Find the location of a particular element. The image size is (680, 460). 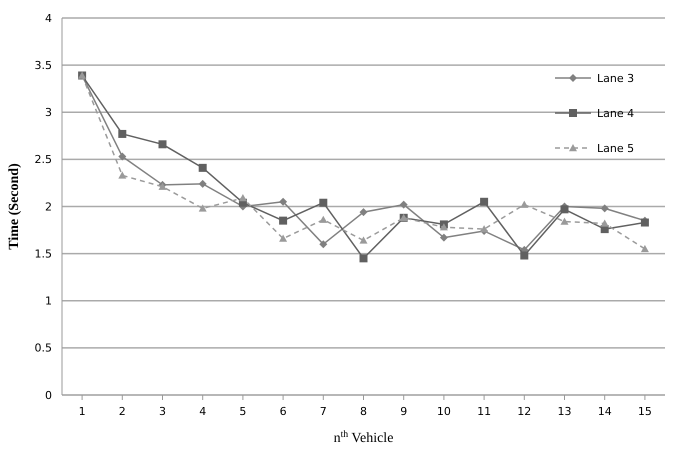

x-tick-label: 1 is located at coordinates (82, 411).